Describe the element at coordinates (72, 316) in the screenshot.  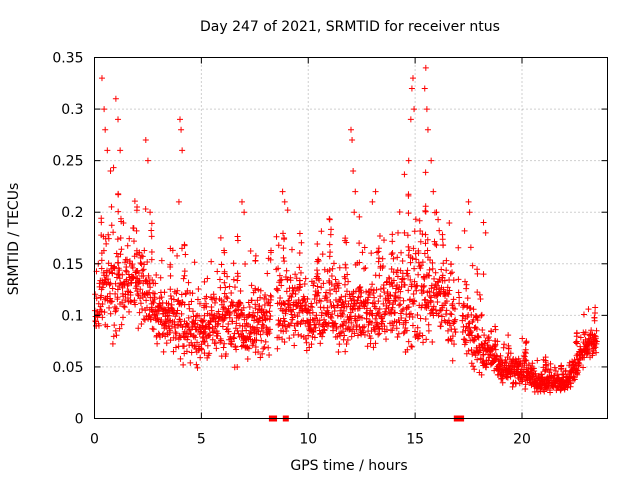
I see `y-tick-label: 0.1` at that location.